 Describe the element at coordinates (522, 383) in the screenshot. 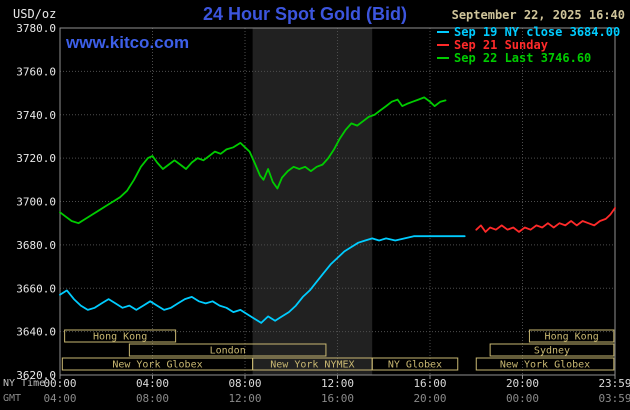

I see `x-axis-ny-label: 20:00` at that location.